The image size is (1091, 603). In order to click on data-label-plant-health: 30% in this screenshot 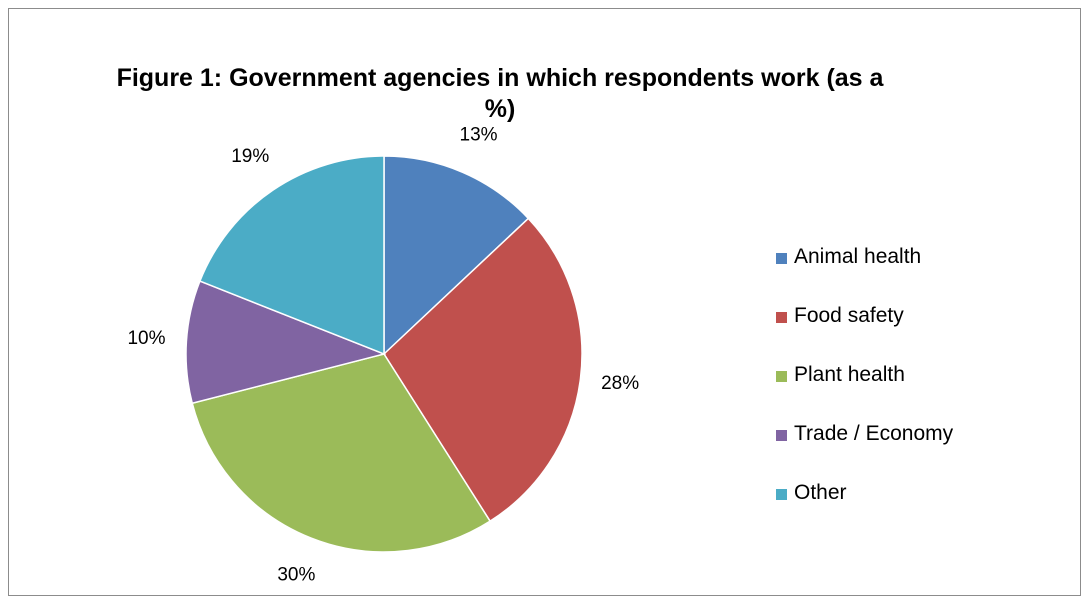, I will do `click(296, 574)`.